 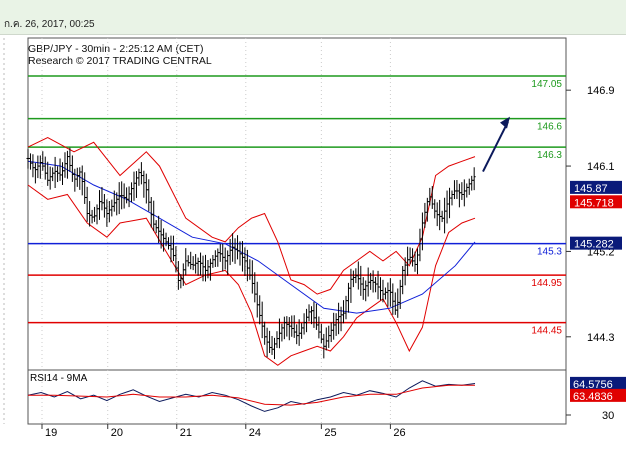 What do you see at coordinates (186, 433) in the screenshot?
I see `x-tick-label: 21` at bounding box center [186, 433].